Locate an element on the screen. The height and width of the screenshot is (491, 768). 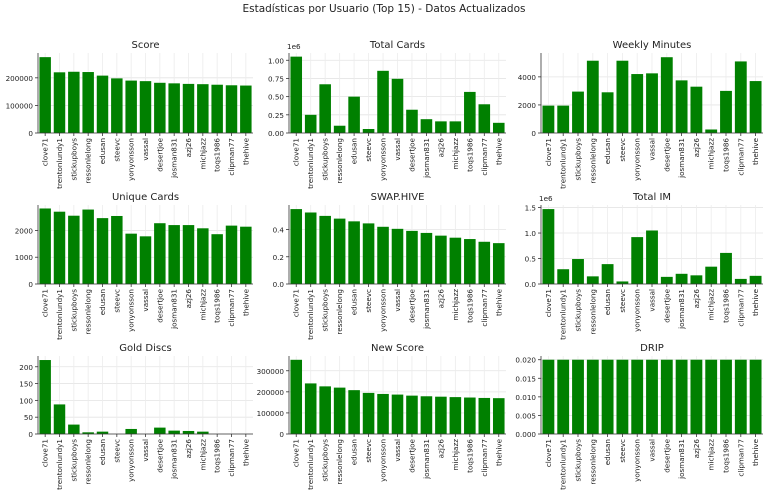
y-tick-label: 0.4 is located at coordinates (279, 230).